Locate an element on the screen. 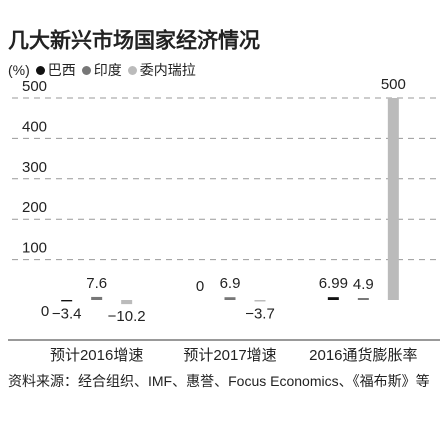 Image resolution: width=447 pixels, height=441 pixels. legend-label: 印度 is located at coordinates (107, 70).